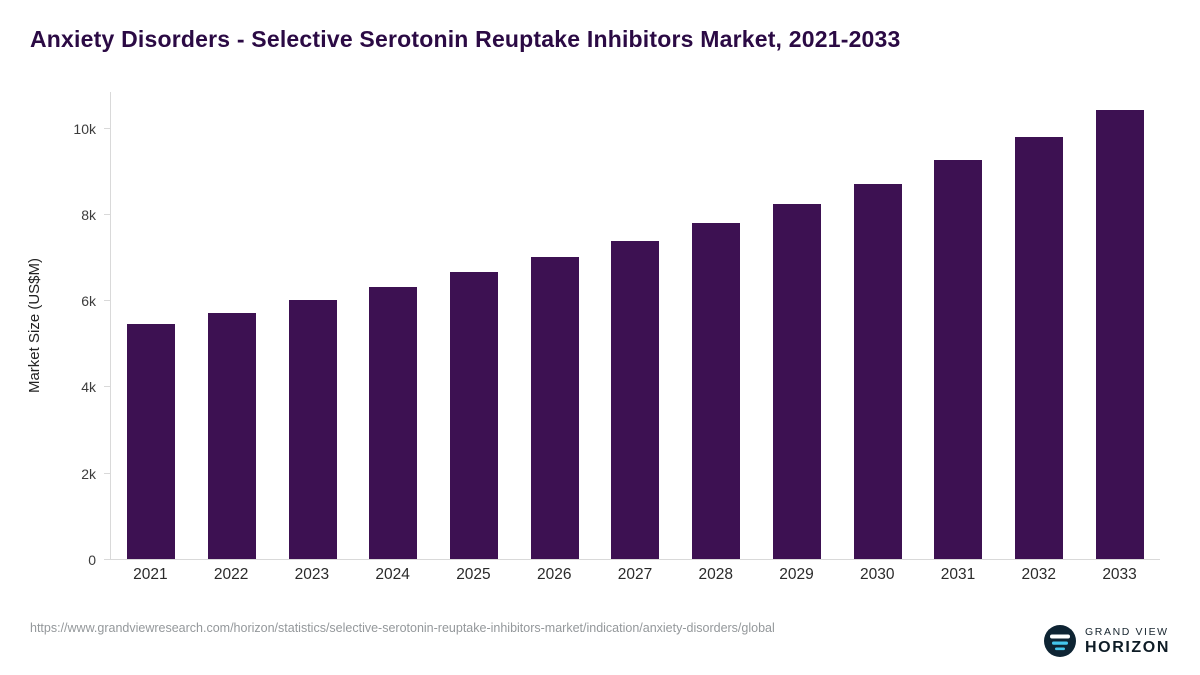  What do you see at coordinates (715, 574) in the screenshot?
I see `x-tick-label: 2028` at bounding box center [715, 574].